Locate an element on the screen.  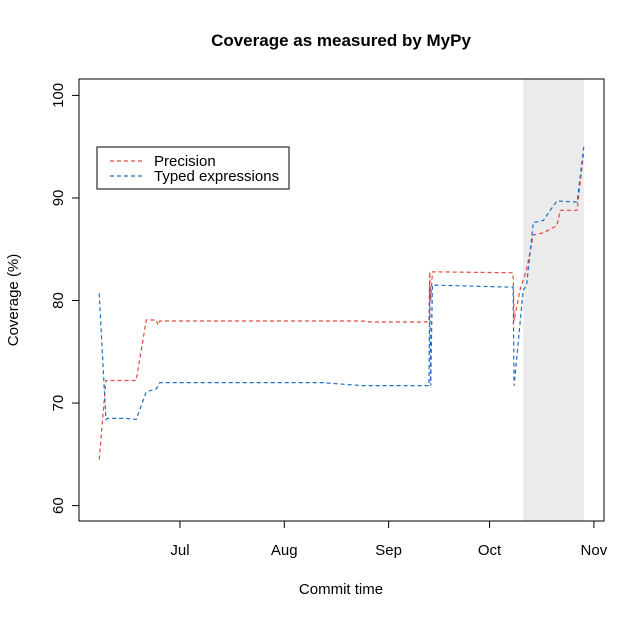
y-axis-label: Coverage (%) is located at coordinates (13, 300).